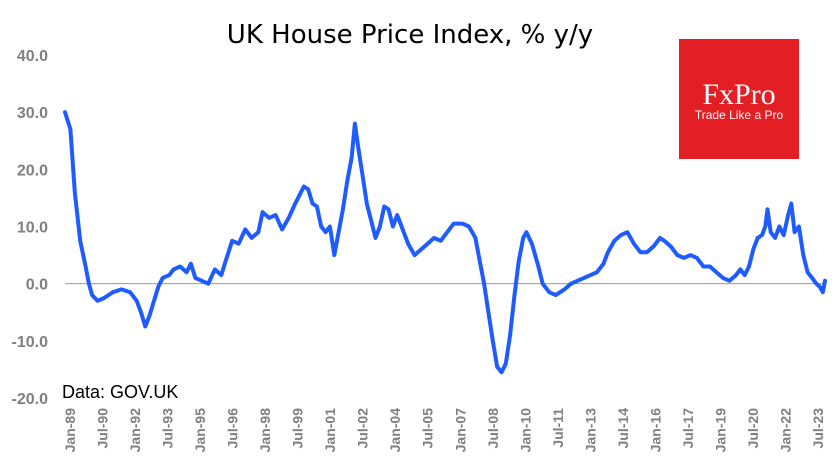 This screenshot has width=836, height=471. Describe the element at coordinates (493, 428) in the screenshot. I see `x-tick-label: Jul-08` at that location.